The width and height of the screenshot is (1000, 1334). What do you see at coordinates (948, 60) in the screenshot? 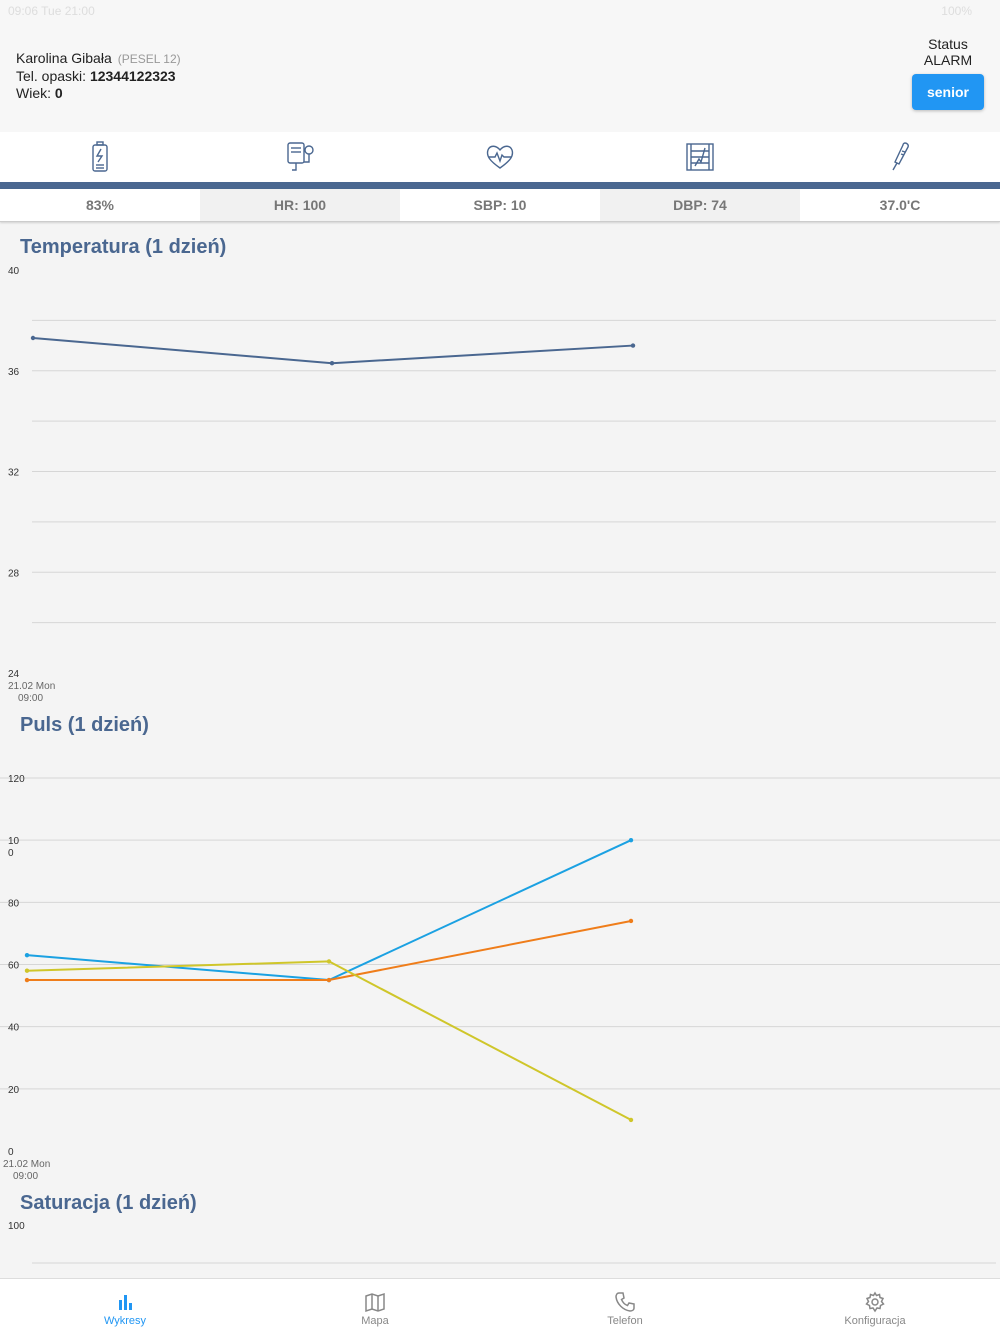
I see `status-value: ALARM` at bounding box center [948, 60].